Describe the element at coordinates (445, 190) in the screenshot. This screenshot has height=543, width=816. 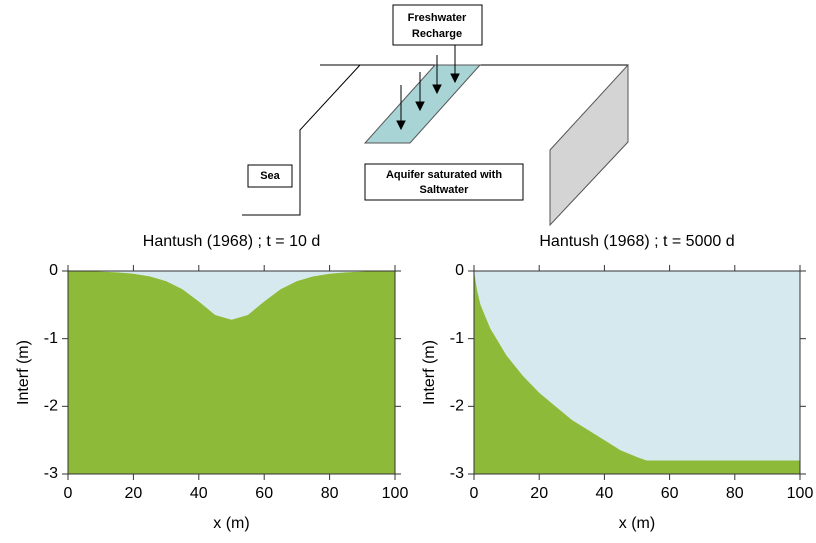
I see `aquifer-label: Saltwater` at that location.